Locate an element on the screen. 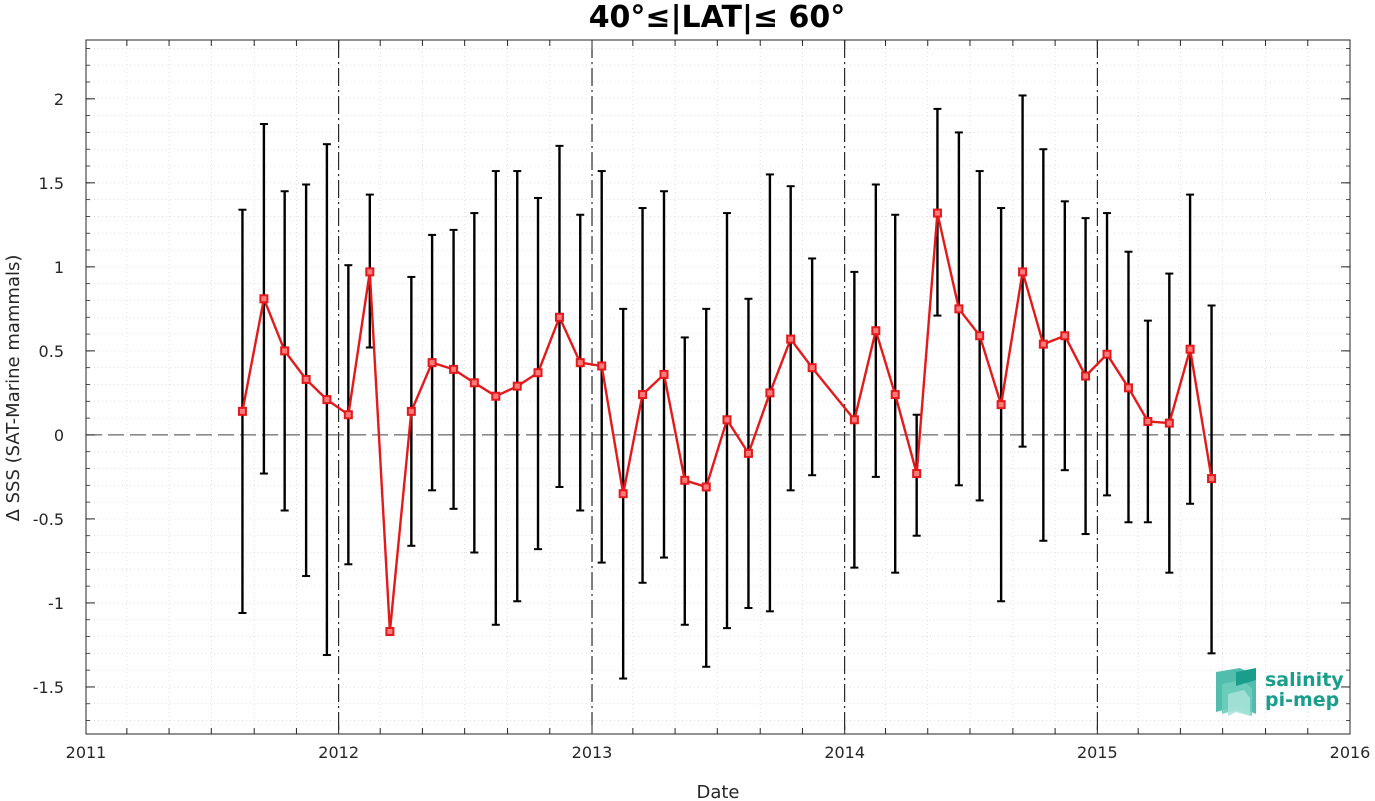  logo-line-1: salinity is located at coordinates (1304, 680).